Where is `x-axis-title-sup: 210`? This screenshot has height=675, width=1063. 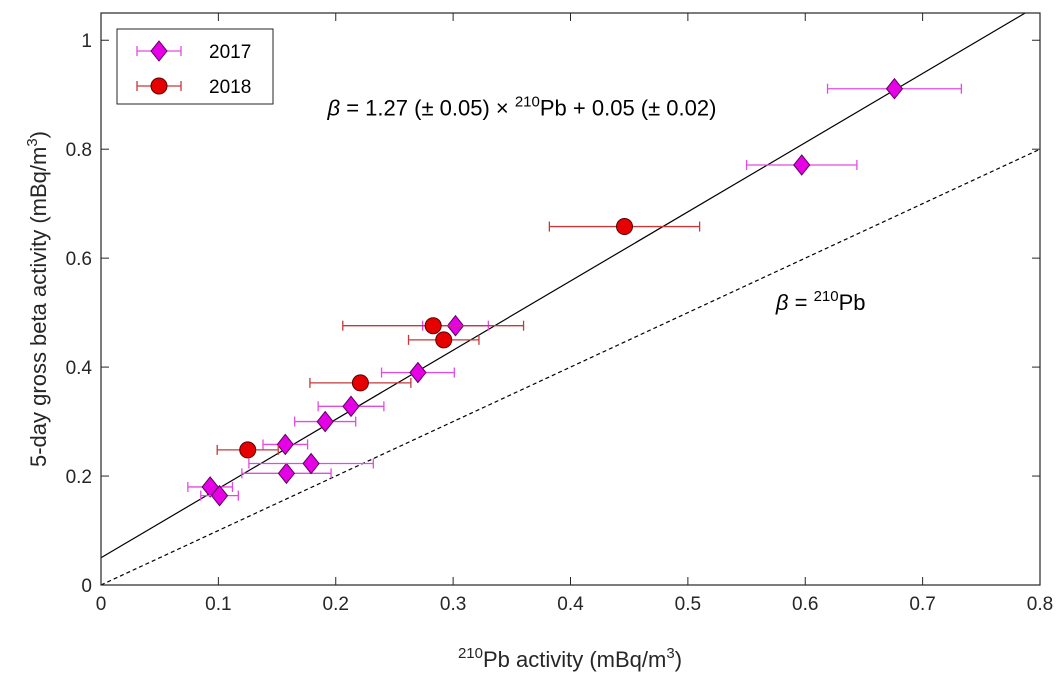
x-axis-title-sup: 210 is located at coordinates (470, 653).